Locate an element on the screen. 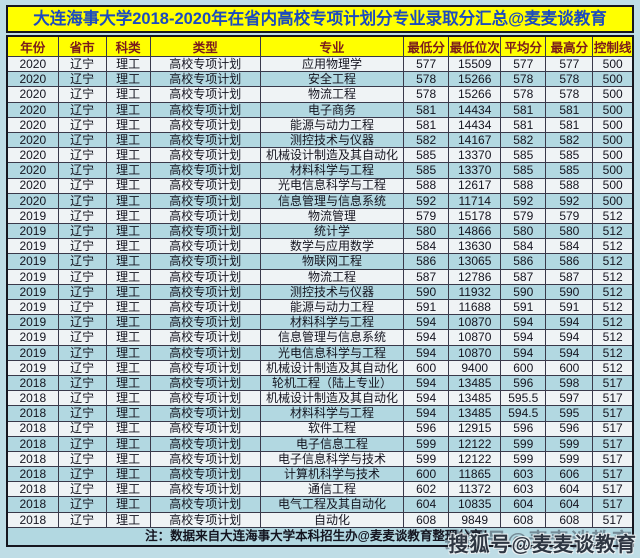 This screenshot has height=558, width=640. cell-max-score: 587 is located at coordinates (569, 276).